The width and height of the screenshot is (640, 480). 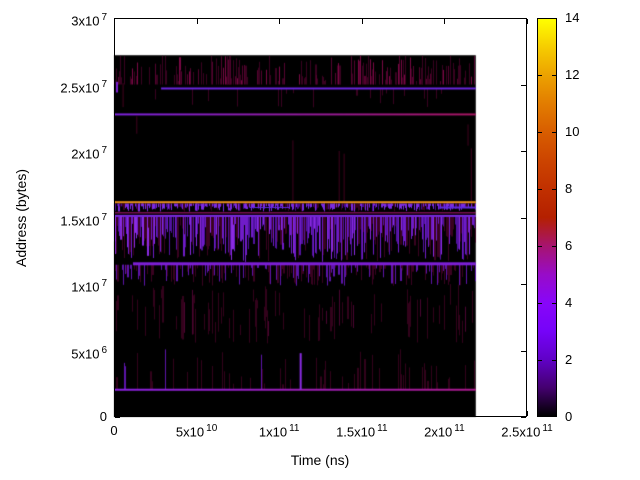 I want to click on colorbar-gradient, so click(x=547, y=217).